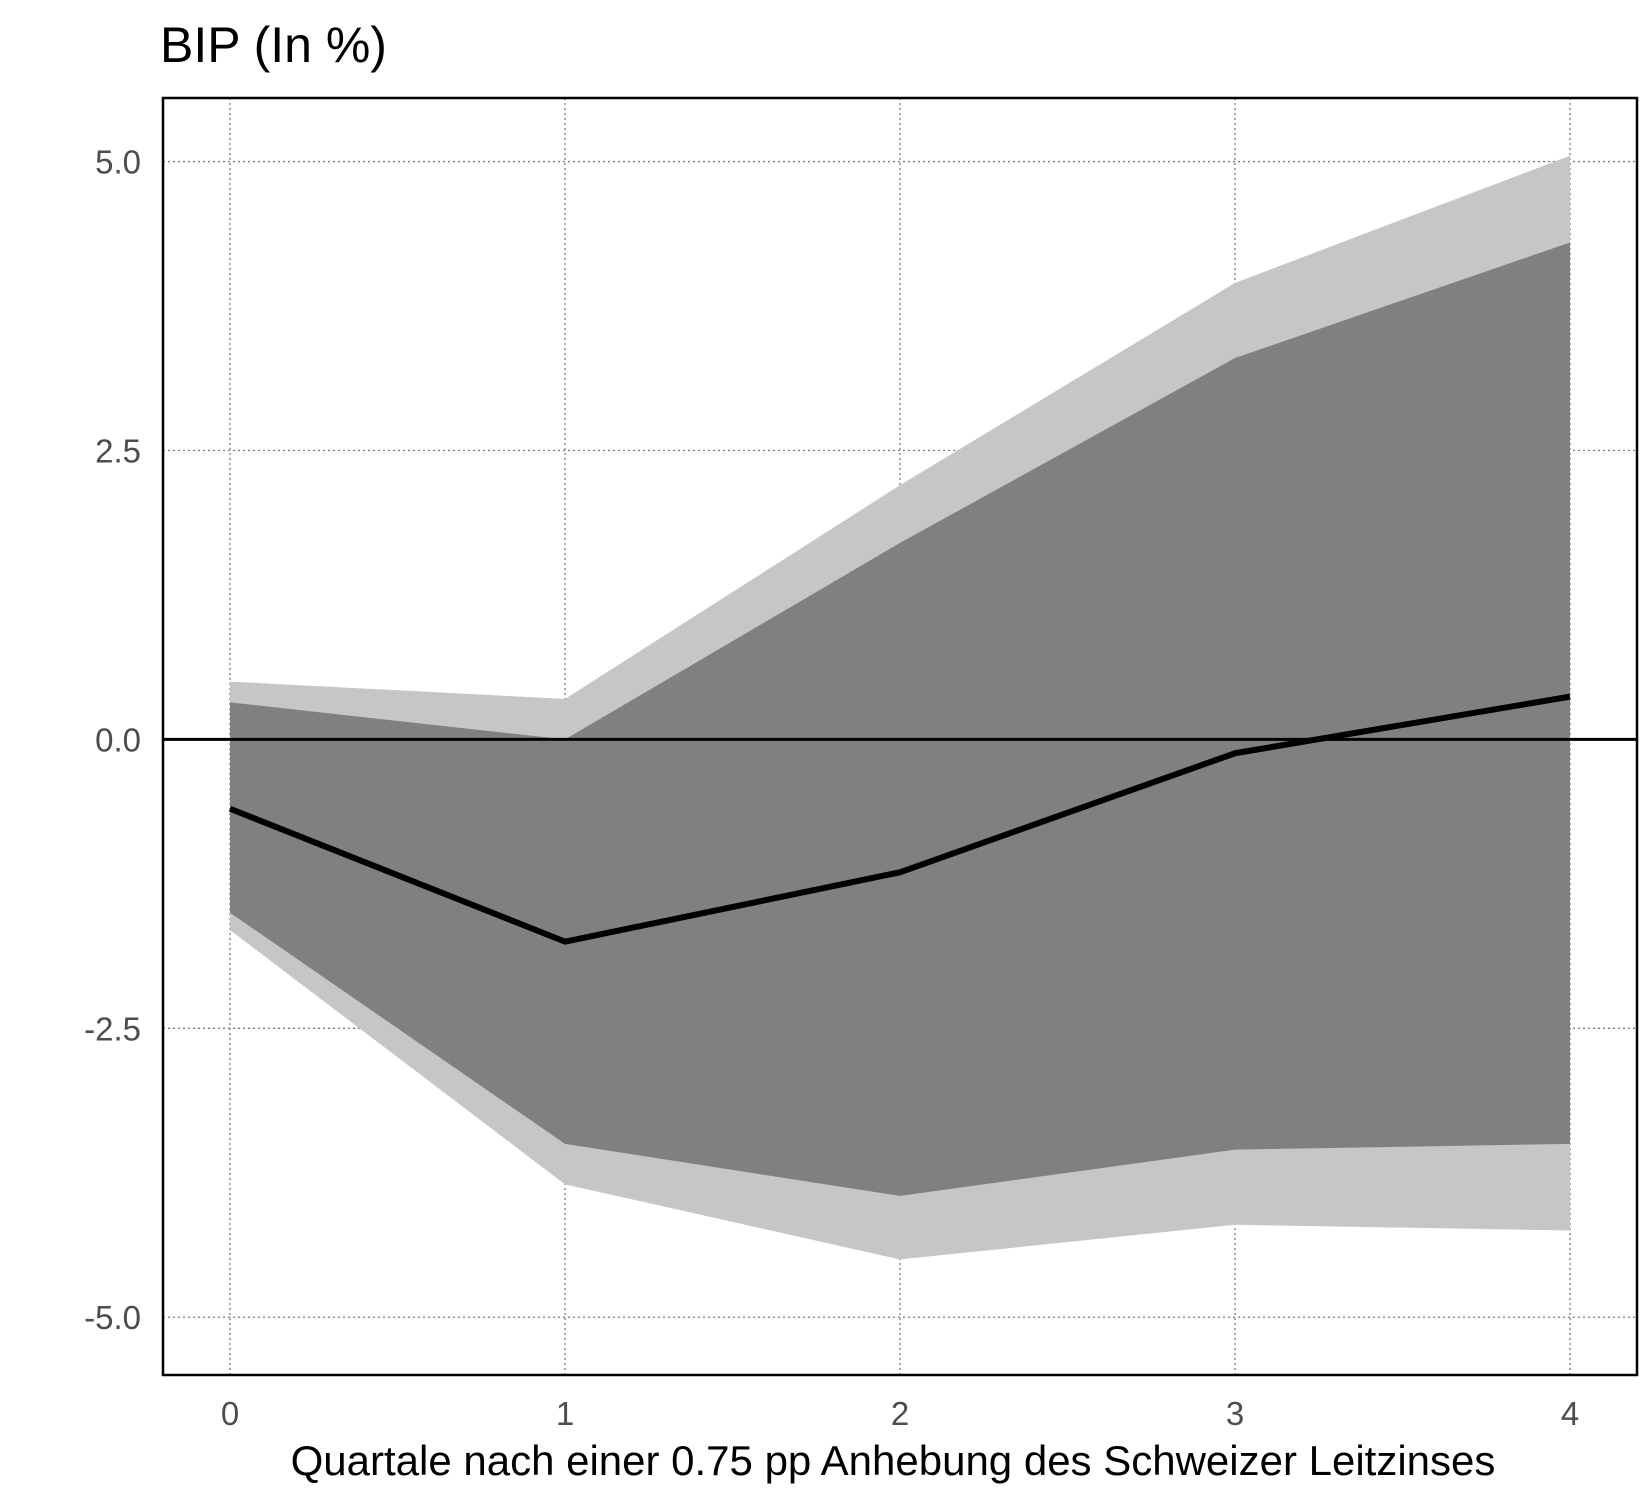 Image resolution: width=1650 pixels, height=1500 pixels. I want to click on x-tick-label: 4, so click(1570, 1413).